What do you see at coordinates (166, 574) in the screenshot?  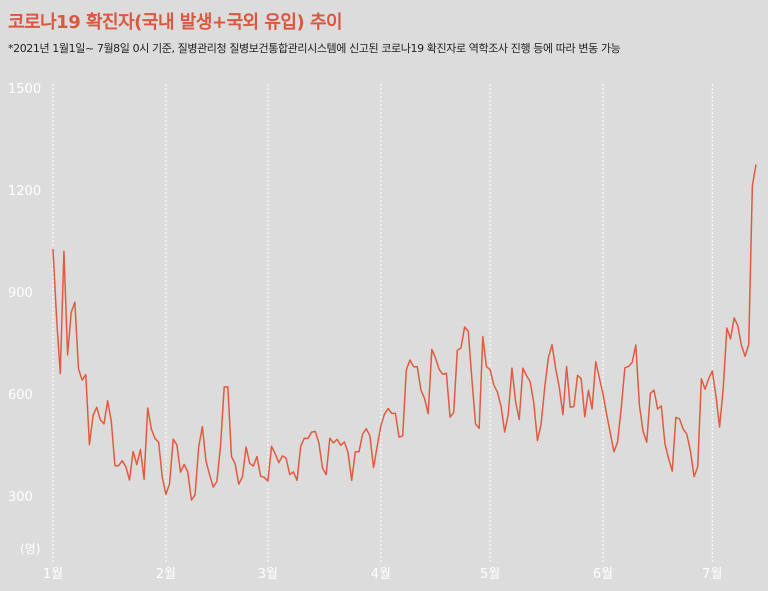 I see `x-tick-label: 2월` at bounding box center [166, 574].